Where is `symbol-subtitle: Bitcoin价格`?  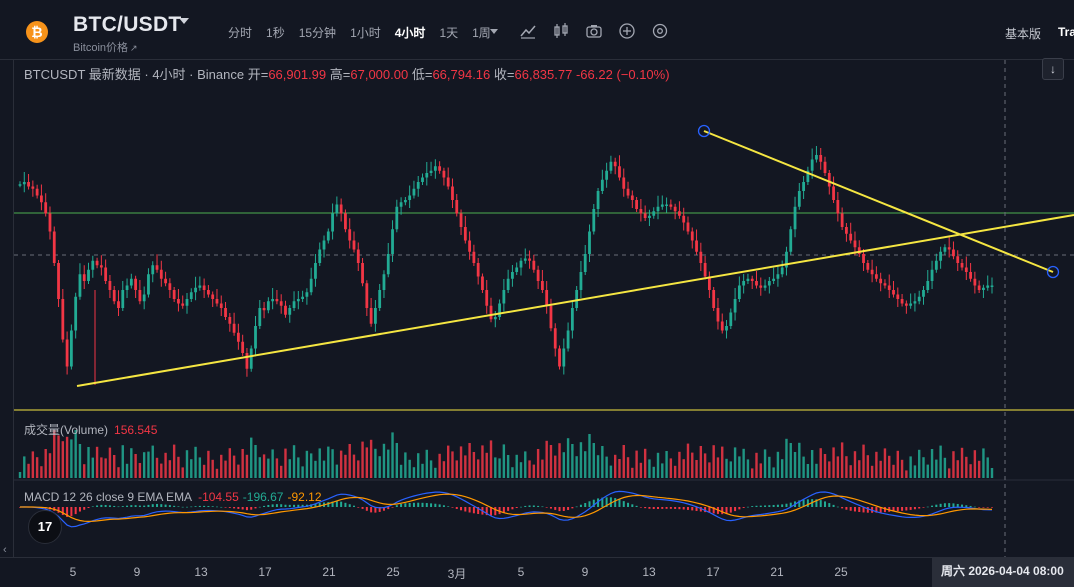 symbol-subtitle: Bitcoin价格 is located at coordinates (101, 48).